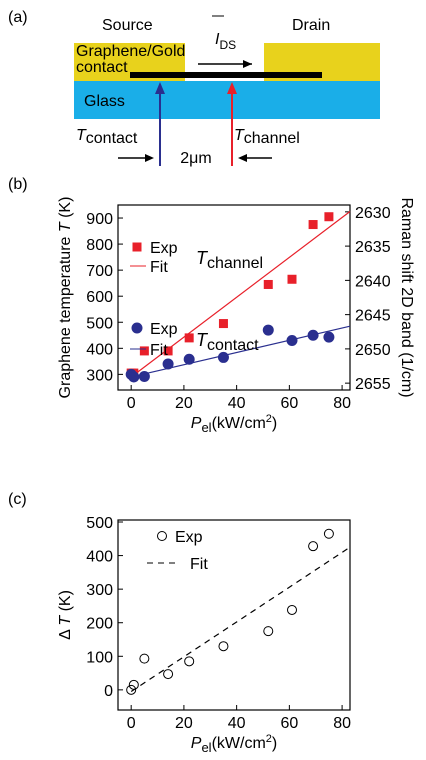  I want to click on glass, so click(227, 100).